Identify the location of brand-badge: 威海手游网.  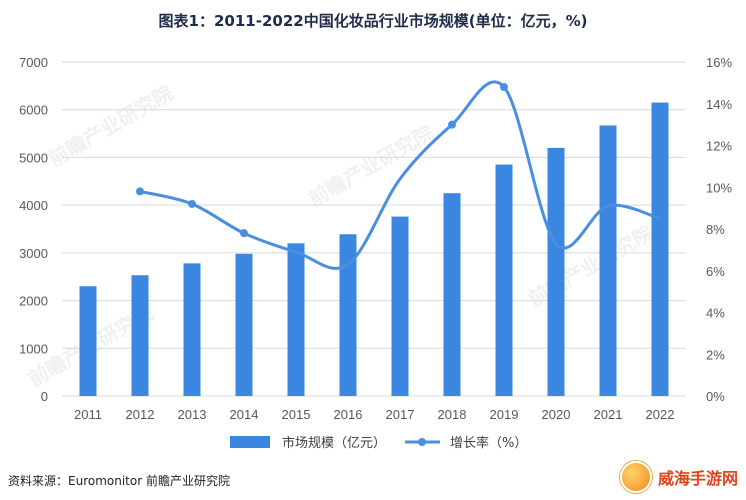
(678, 477).